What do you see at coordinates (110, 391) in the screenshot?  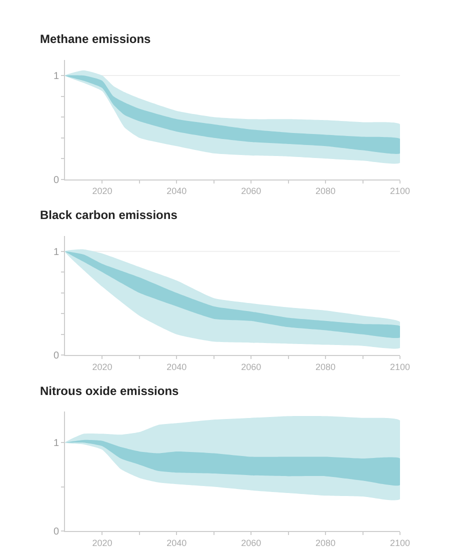 I see `chart-title: Nitrous oxide emissions` at bounding box center [110, 391].